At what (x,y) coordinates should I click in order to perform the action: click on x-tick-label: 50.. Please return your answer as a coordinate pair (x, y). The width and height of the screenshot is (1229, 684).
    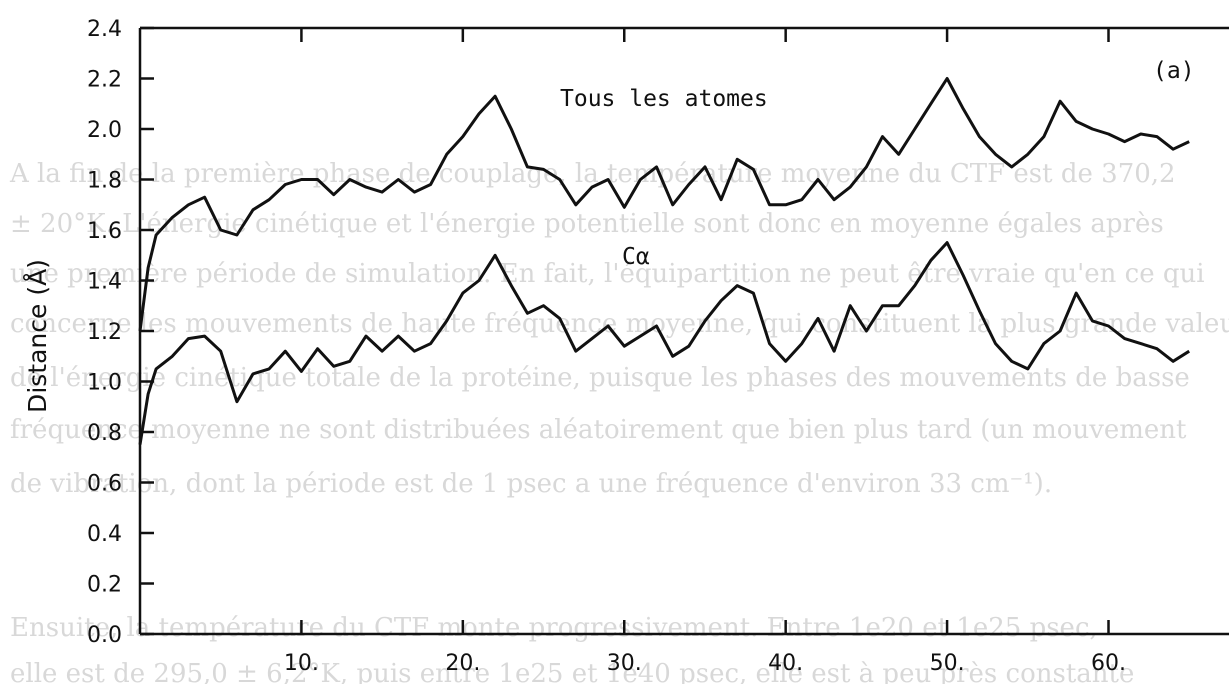
    Looking at the image, I should click on (947, 663).